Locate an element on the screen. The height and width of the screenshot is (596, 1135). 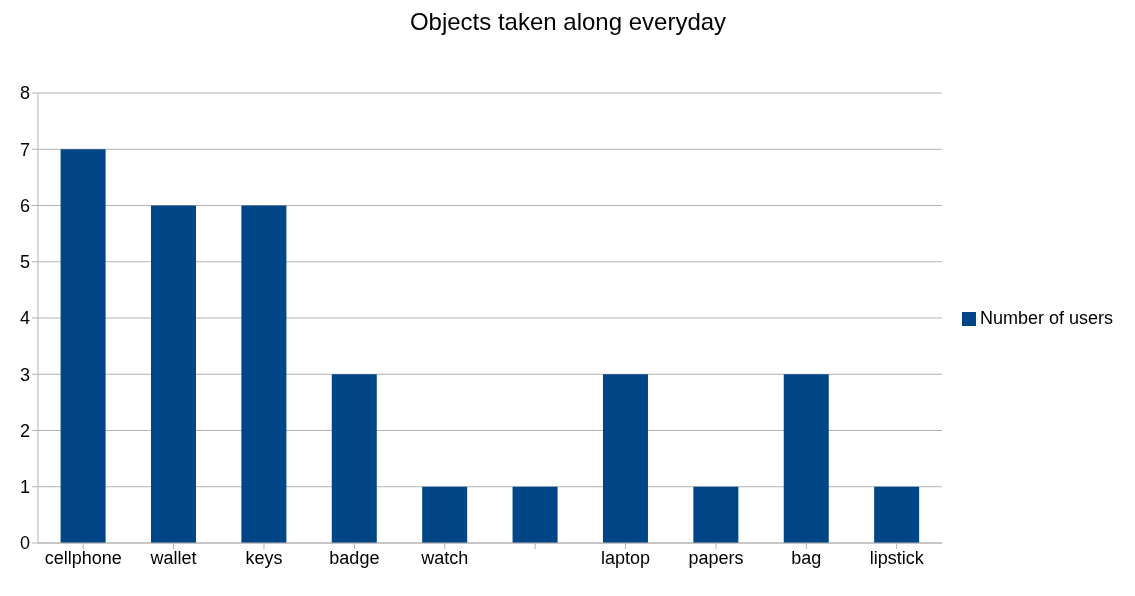
y-tick-label: 7 is located at coordinates (24, 149).